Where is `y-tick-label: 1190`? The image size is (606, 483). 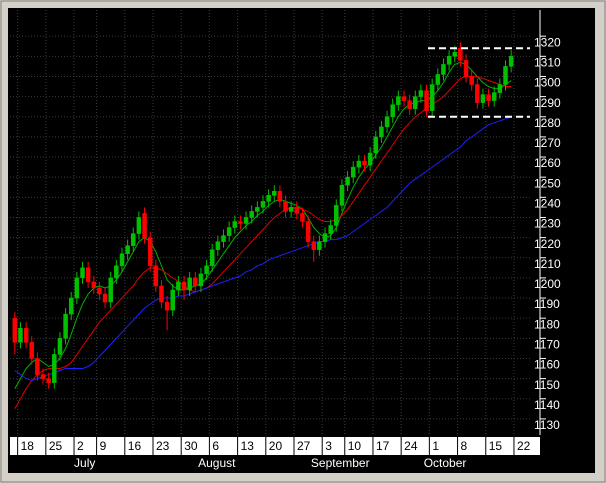
y-tick-label: 1190 is located at coordinates (547, 304).